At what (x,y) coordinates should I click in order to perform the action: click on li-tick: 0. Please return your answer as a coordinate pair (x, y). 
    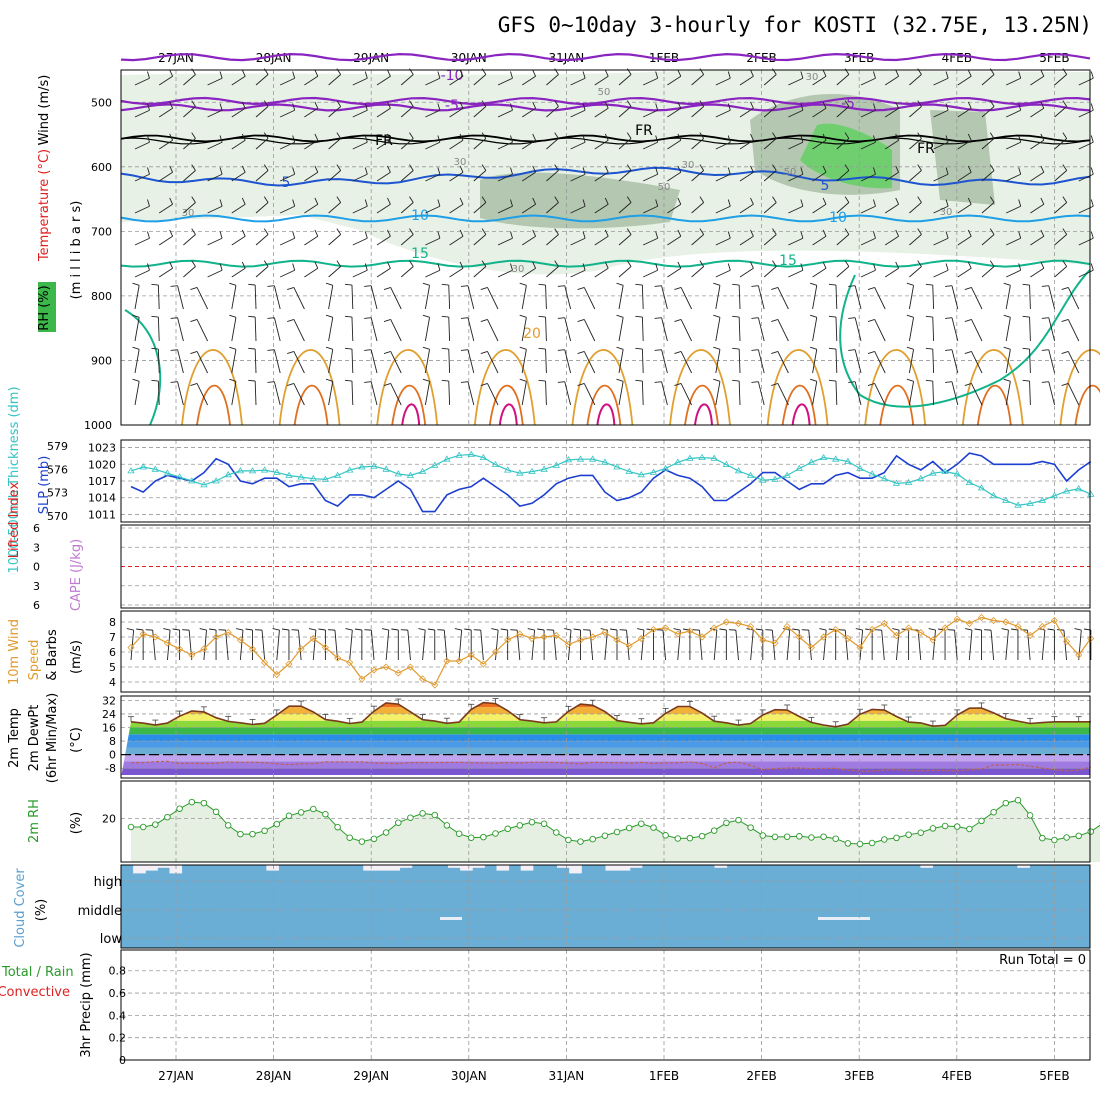
    Looking at the image, I should click on (36, 567).